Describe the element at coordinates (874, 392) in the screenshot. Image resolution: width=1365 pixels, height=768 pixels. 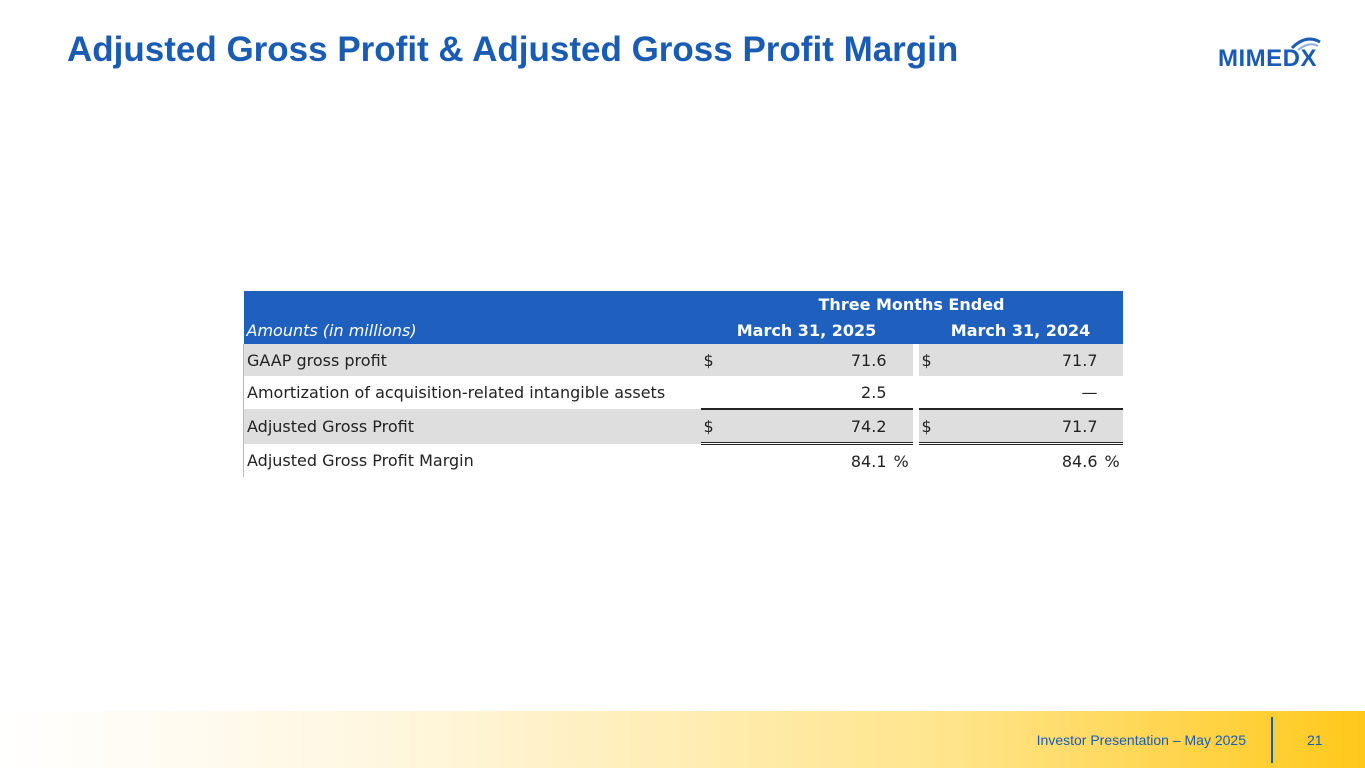
I see `value-2025: 2.5` at that location.